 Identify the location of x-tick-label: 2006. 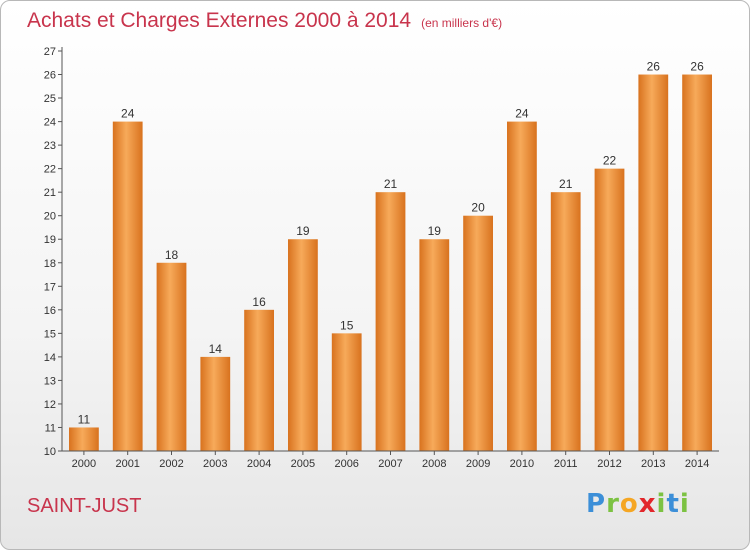
(346, 464).